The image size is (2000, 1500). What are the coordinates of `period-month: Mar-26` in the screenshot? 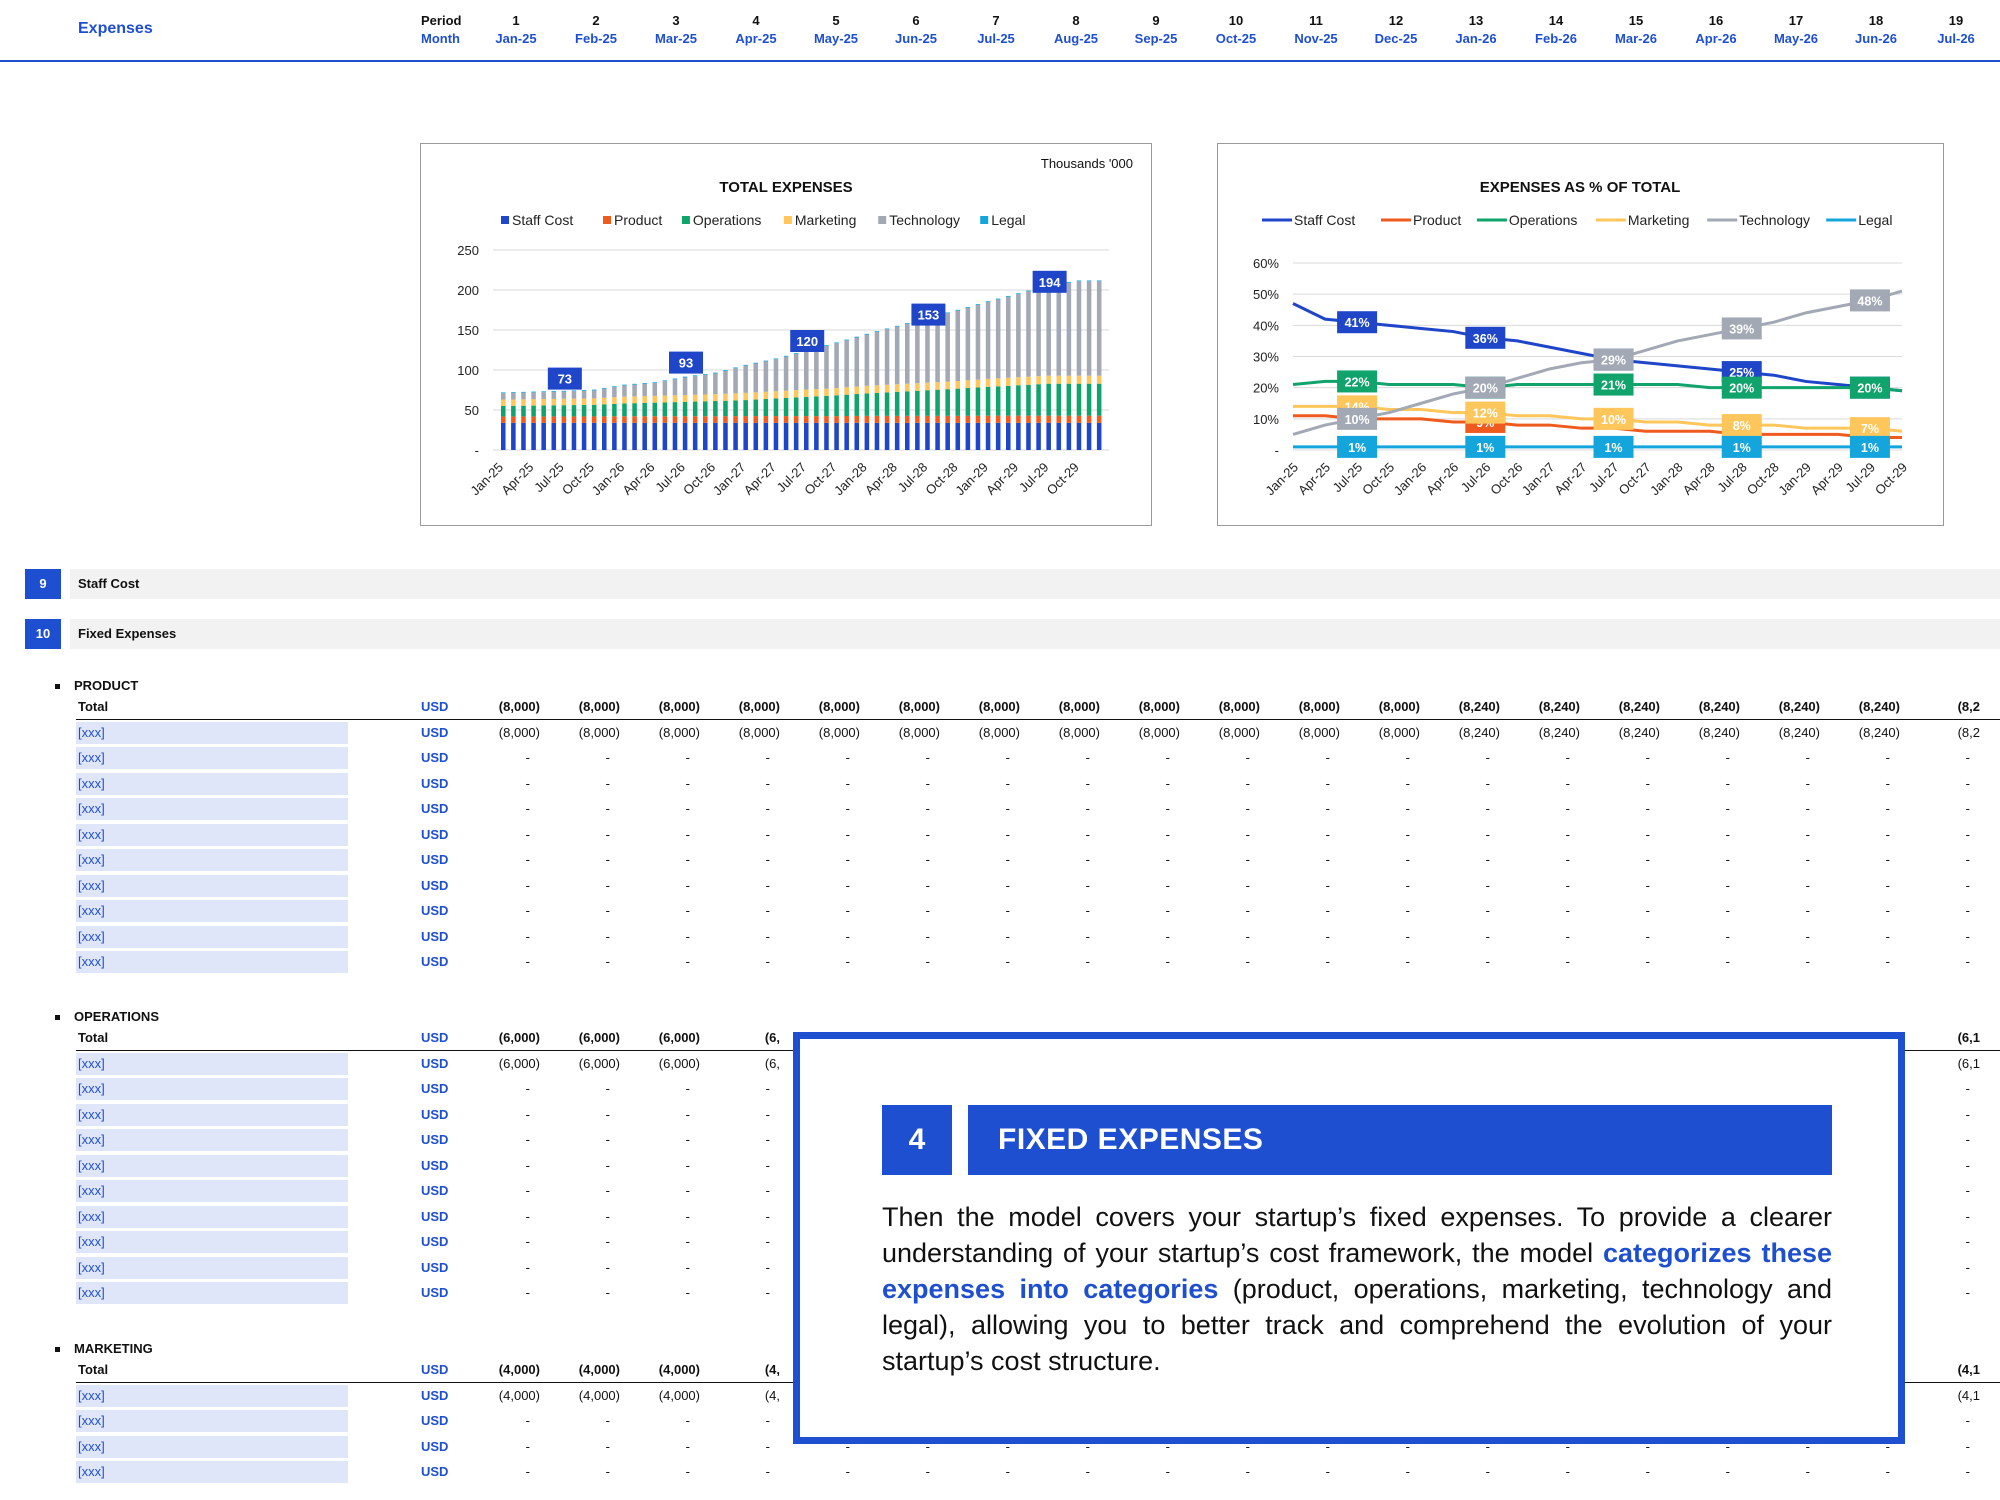 It's located at (1636, 38).